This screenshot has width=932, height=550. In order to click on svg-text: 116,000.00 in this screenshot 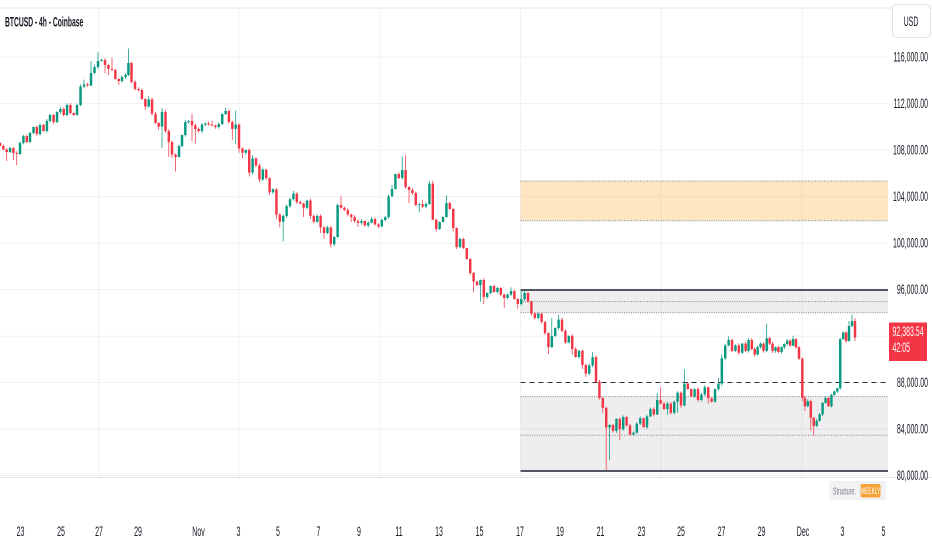, I will do `click(911, 57)`.